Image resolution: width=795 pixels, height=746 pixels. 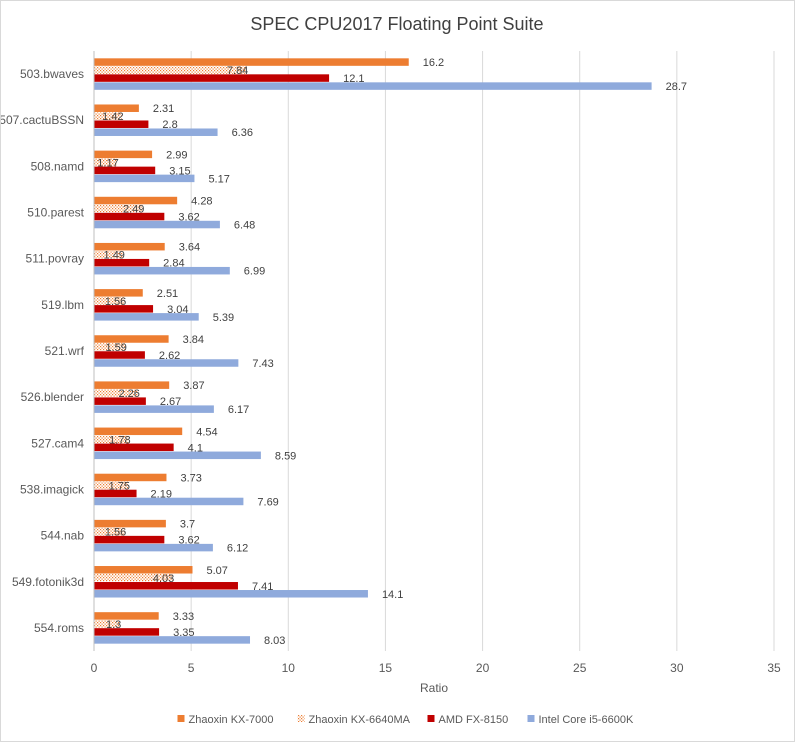 I want to click on legend-label: Zhaoxin KX-6640MA, so click(x=360, y=720).